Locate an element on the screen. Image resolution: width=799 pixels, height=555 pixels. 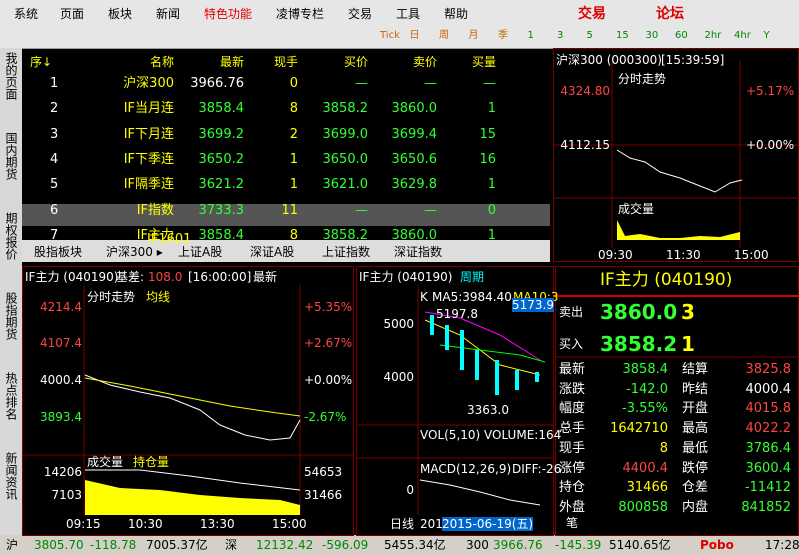
table-cell: — is located at coordinates (430, 210).